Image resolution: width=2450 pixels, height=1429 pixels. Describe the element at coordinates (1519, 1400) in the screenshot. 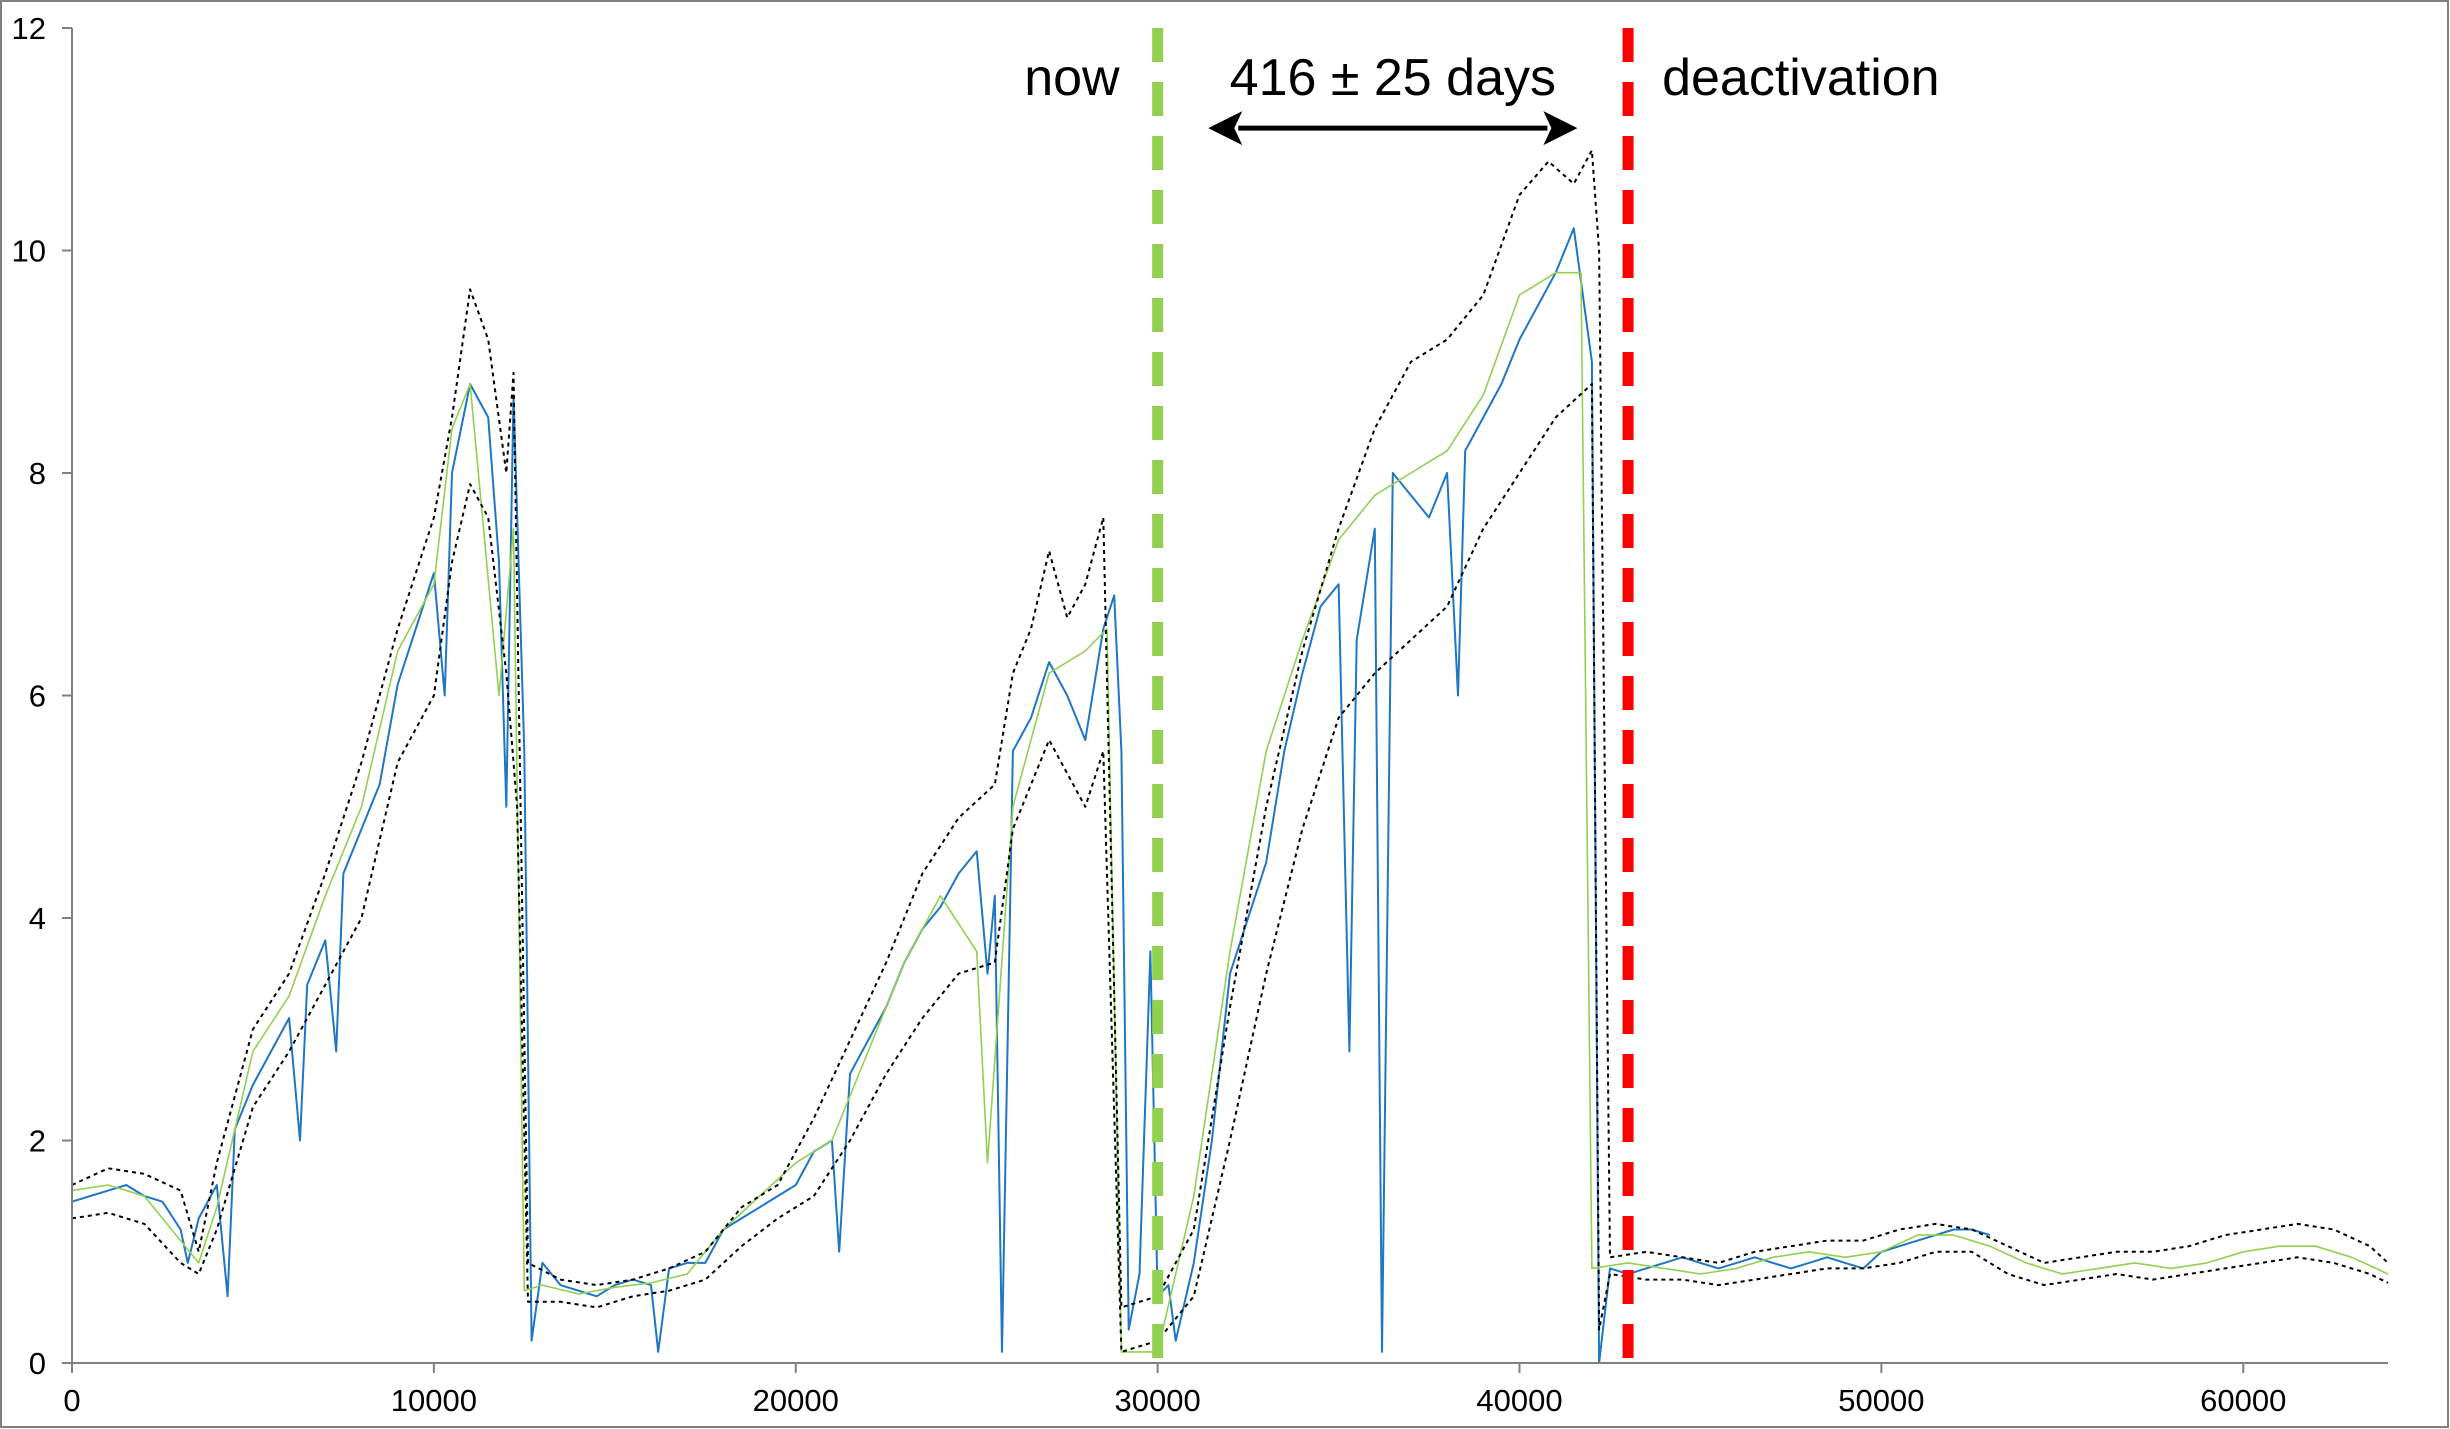

I see `x-tick-label: 40000` at that location.